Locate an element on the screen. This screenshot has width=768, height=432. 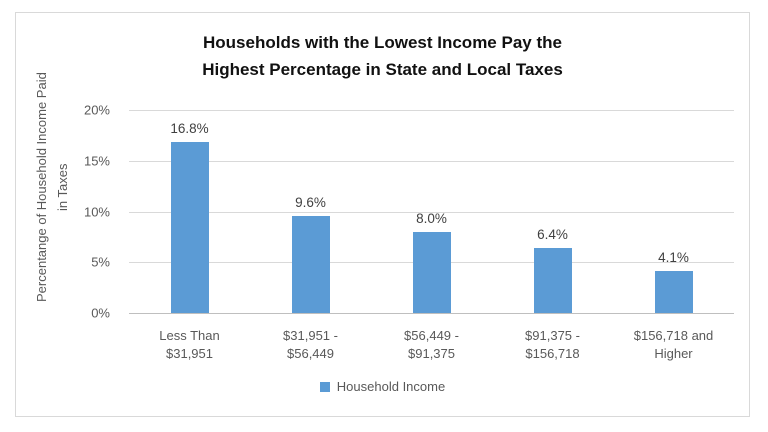
x-tick-label: $56,449 - $91,375 is located at coordinates (431, 344).